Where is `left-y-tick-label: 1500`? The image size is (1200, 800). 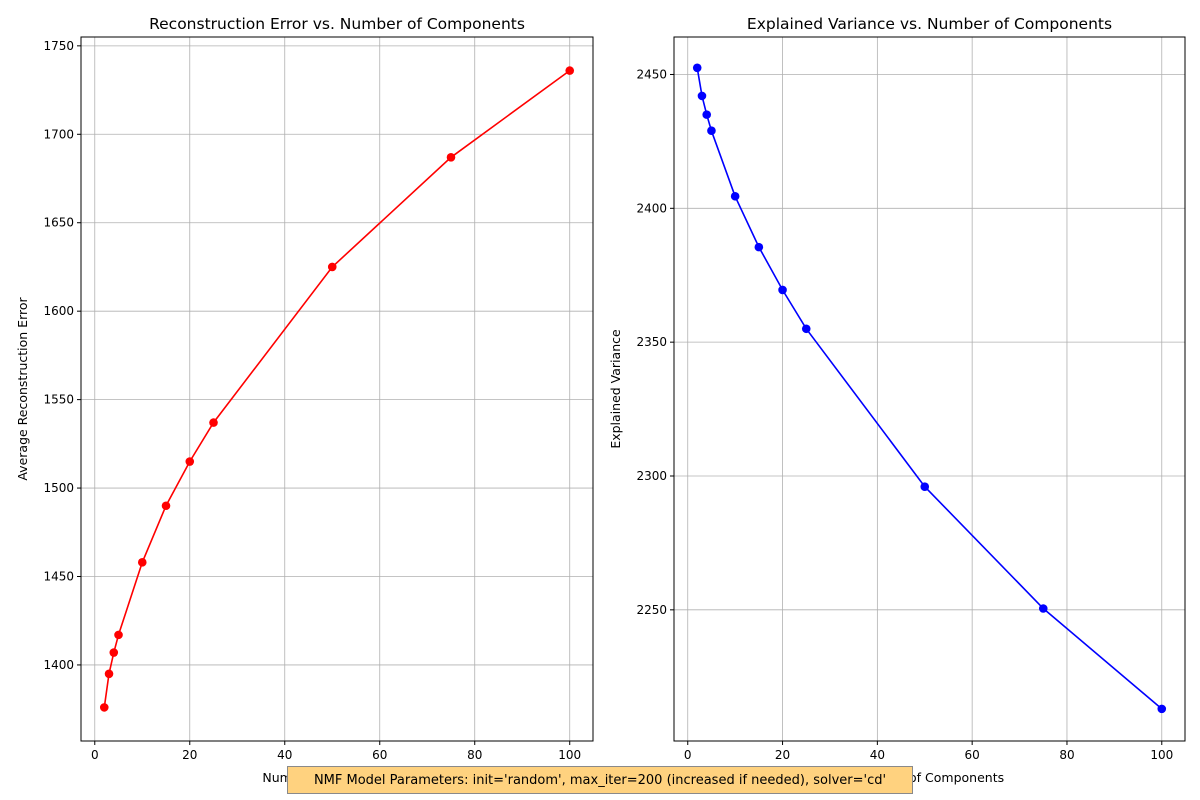 left-y-tick-label: 1500 is located at coordinates (58, 488).